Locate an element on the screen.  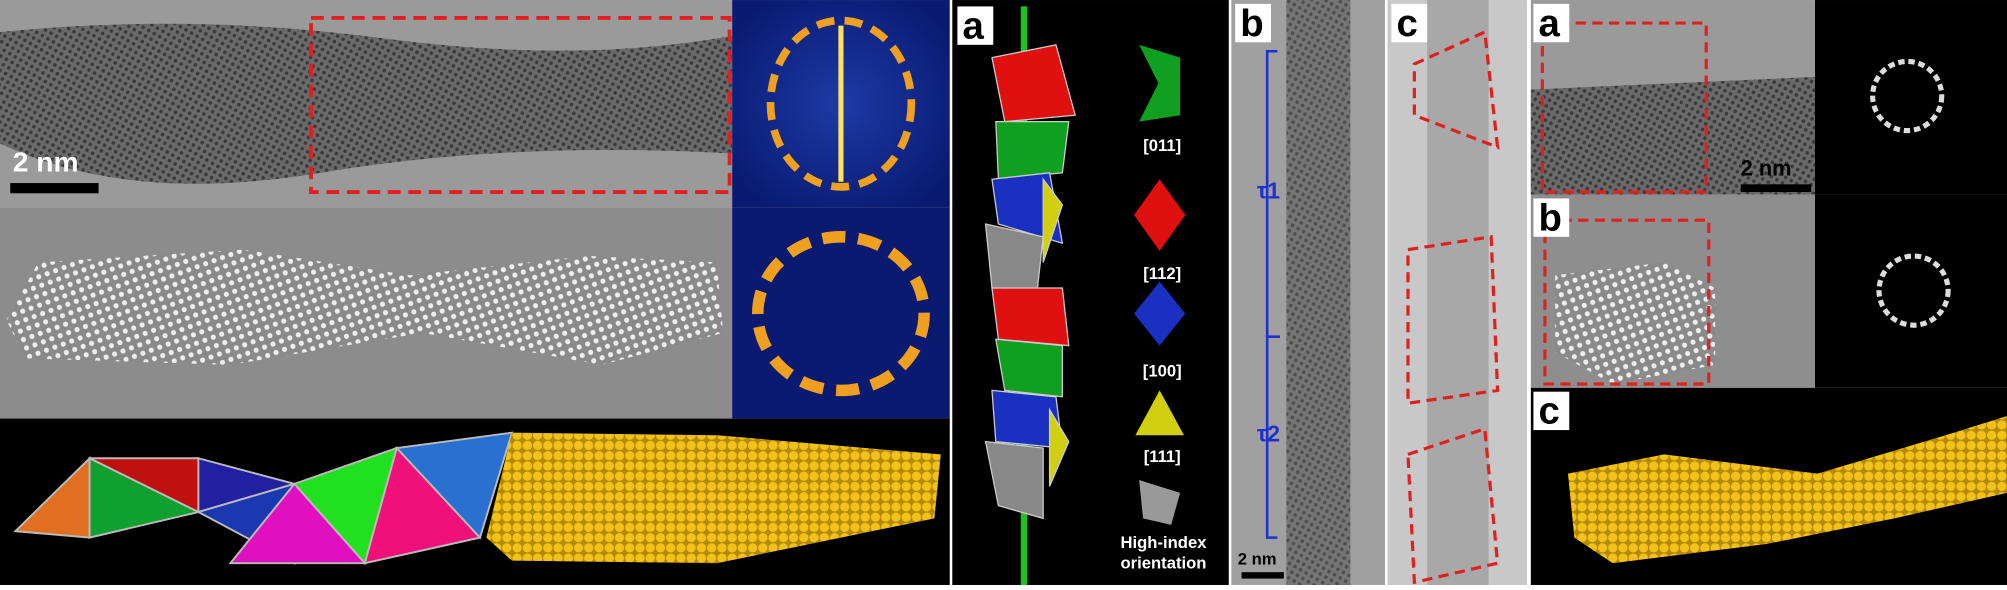
polyhedra-model is located at coordinates (263, 498).